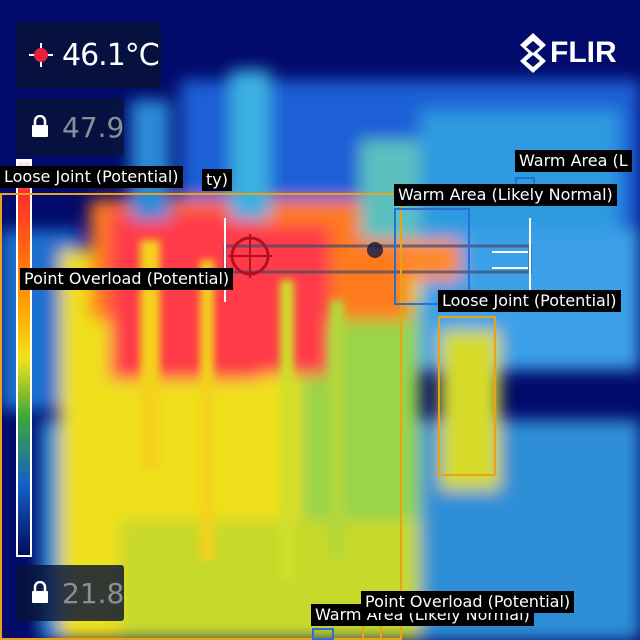 The width and height of the screenshot is (640, 640). Describe the element at coordinates (573, 161) in the screenshot. I see `annotation-label-warm-area-top: Warm Area (L` at that location.